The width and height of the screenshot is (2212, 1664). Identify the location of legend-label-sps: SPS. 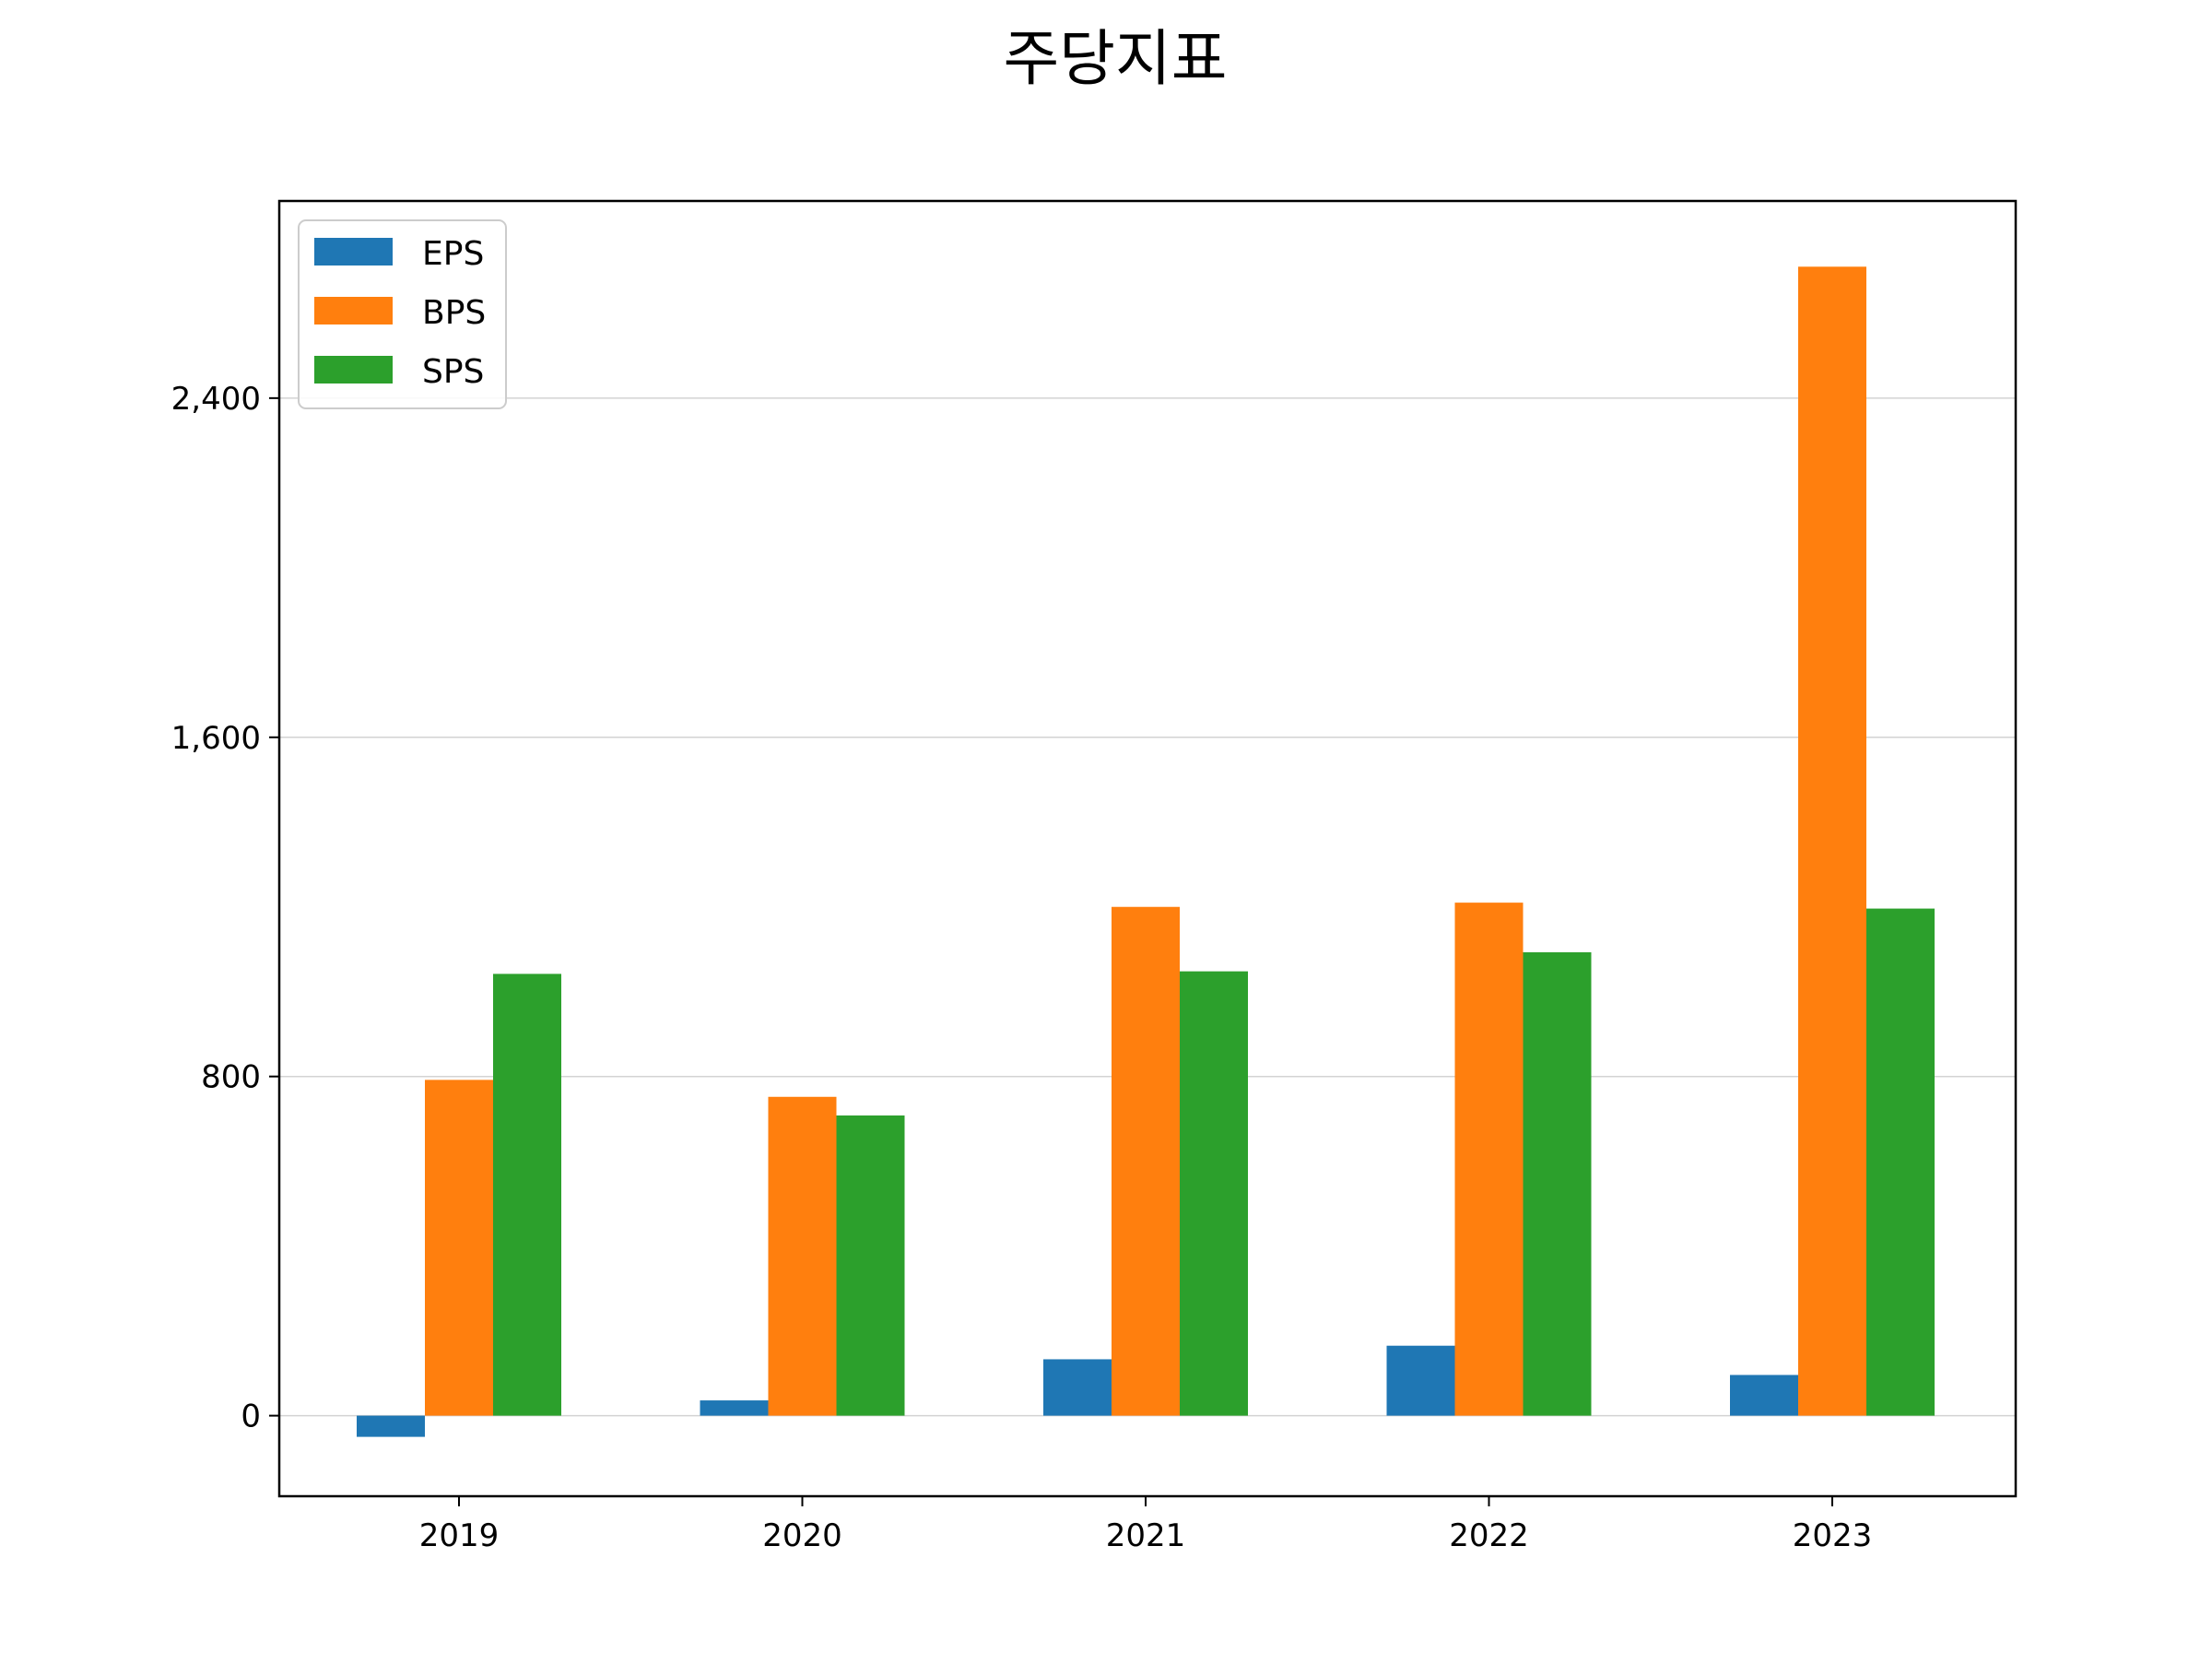
(453, 372).